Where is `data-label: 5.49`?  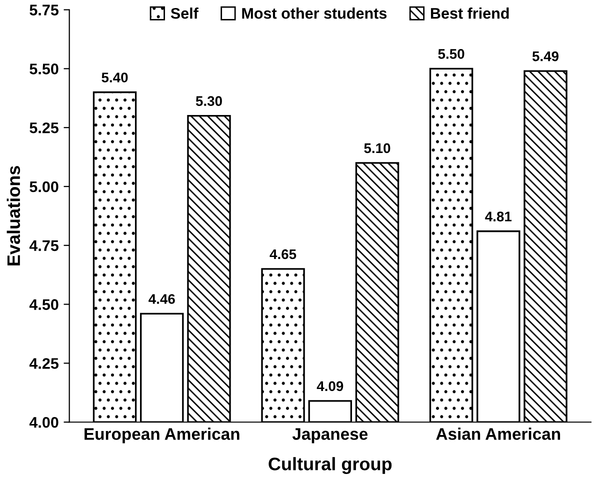 data-label: 5.49 is located at coordinates (545, 56).